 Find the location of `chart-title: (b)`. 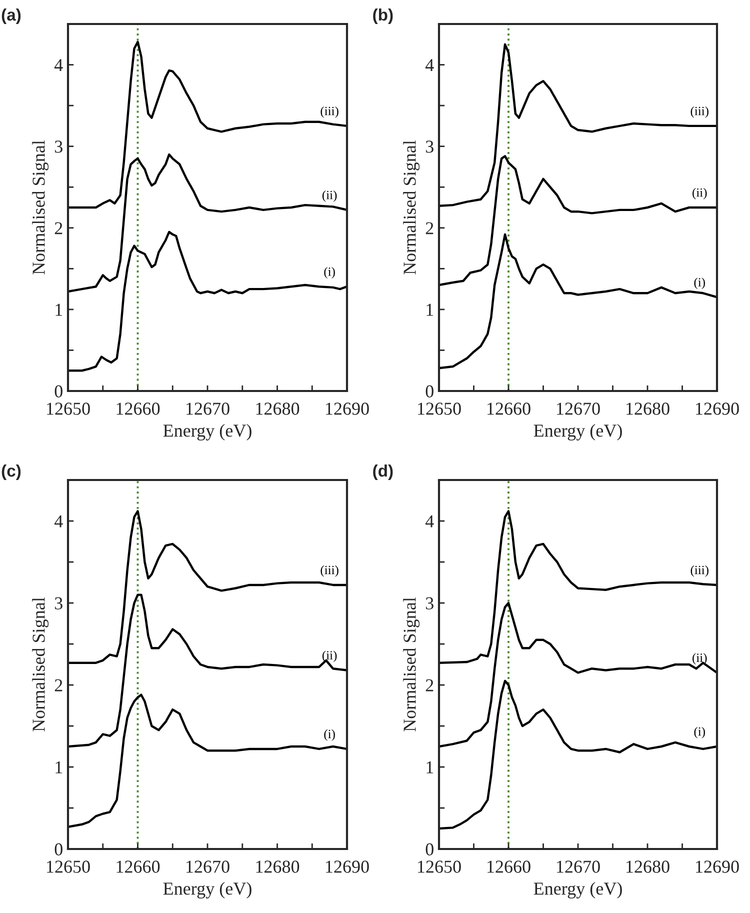

chart-title: (b) is located at coordinates (383, 16).